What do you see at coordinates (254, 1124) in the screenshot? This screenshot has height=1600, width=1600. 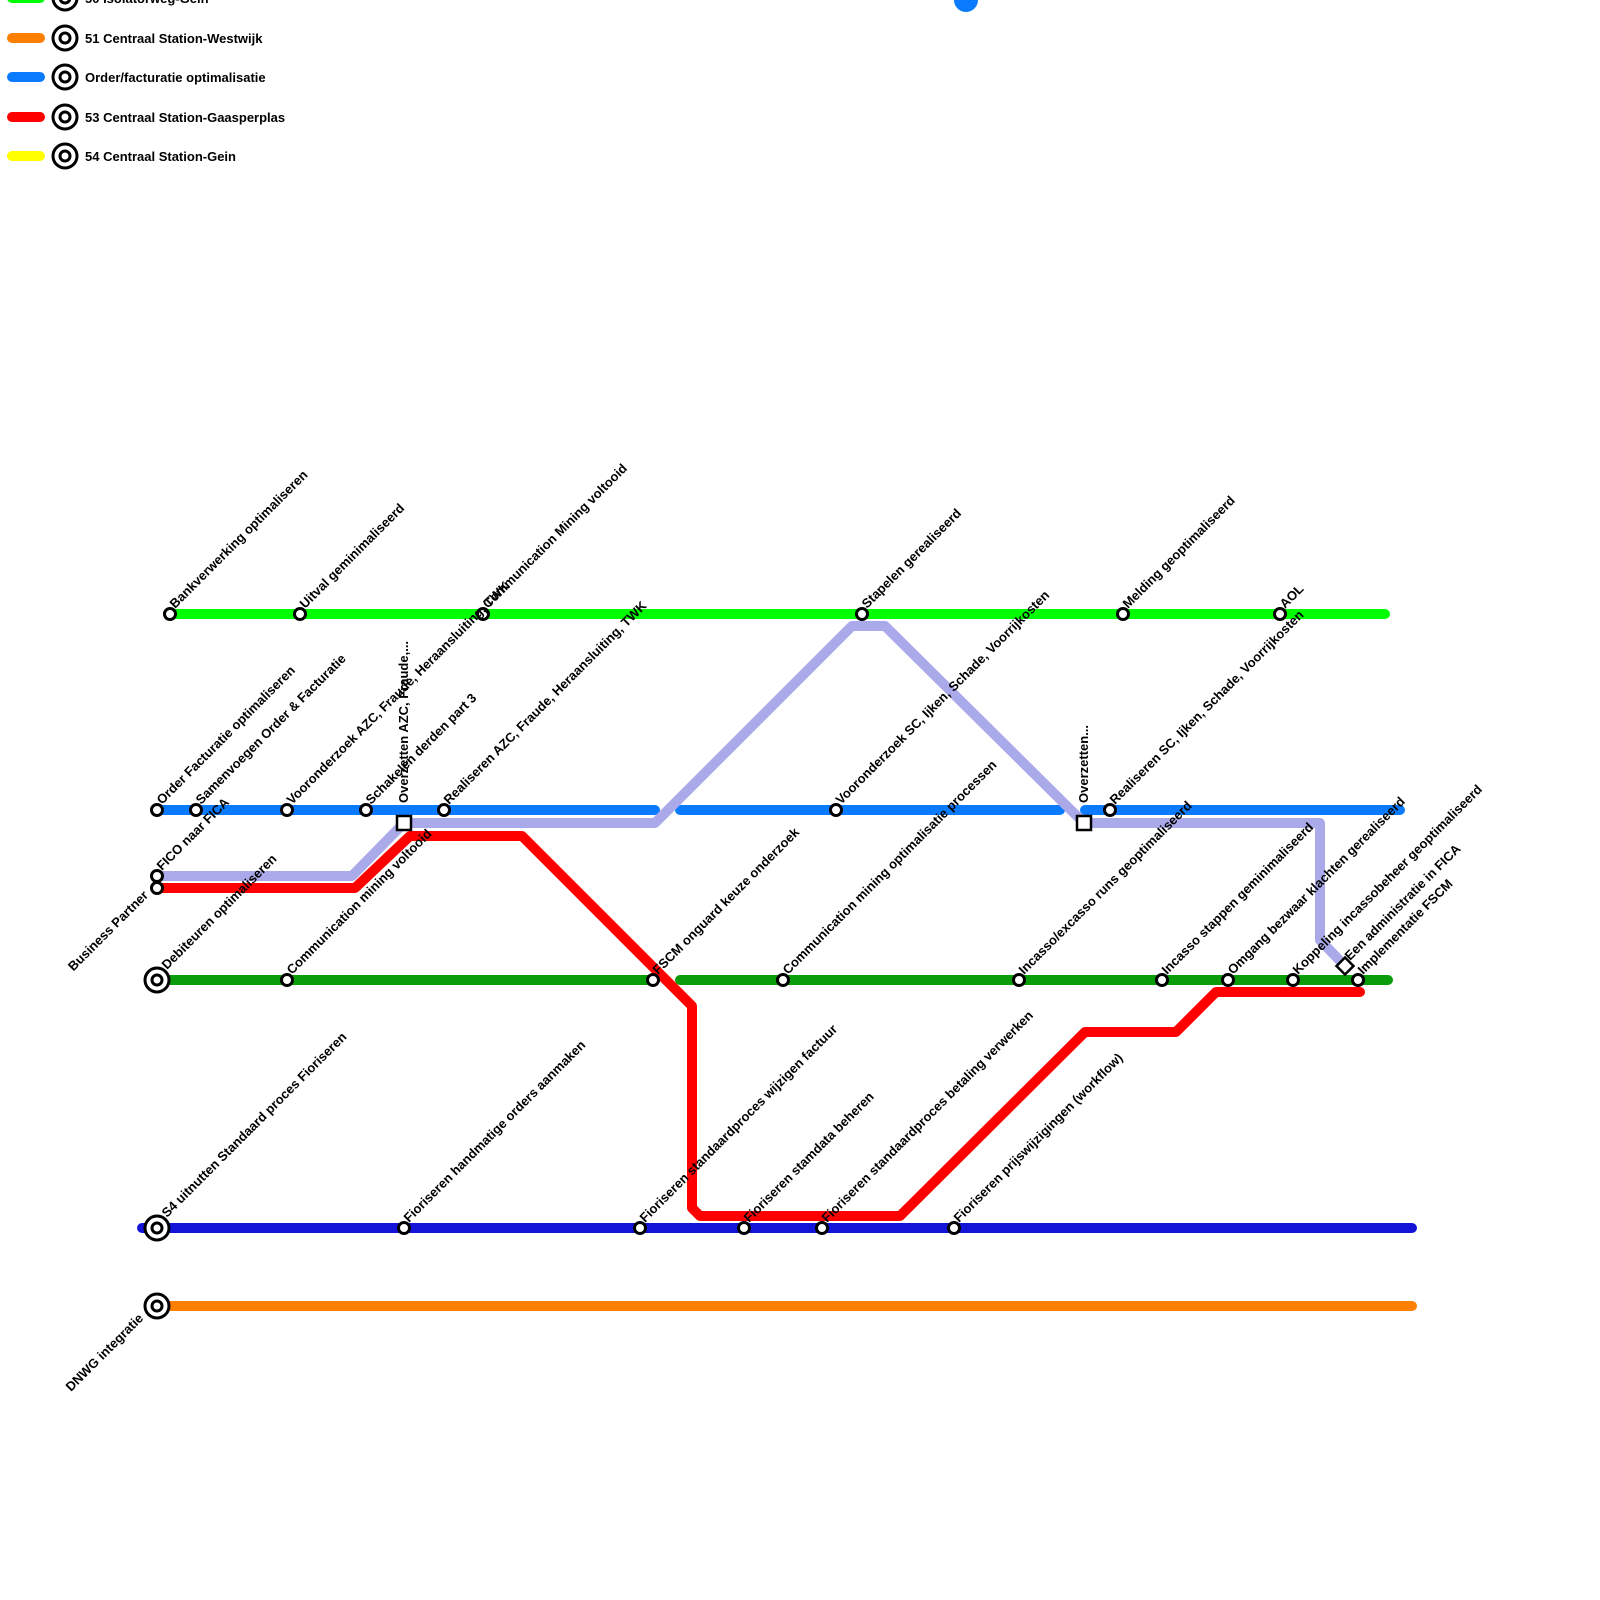 I see `station-label: S4 uitnutten Standaard proces Fioriseren` at bounding box center [254, 1124].